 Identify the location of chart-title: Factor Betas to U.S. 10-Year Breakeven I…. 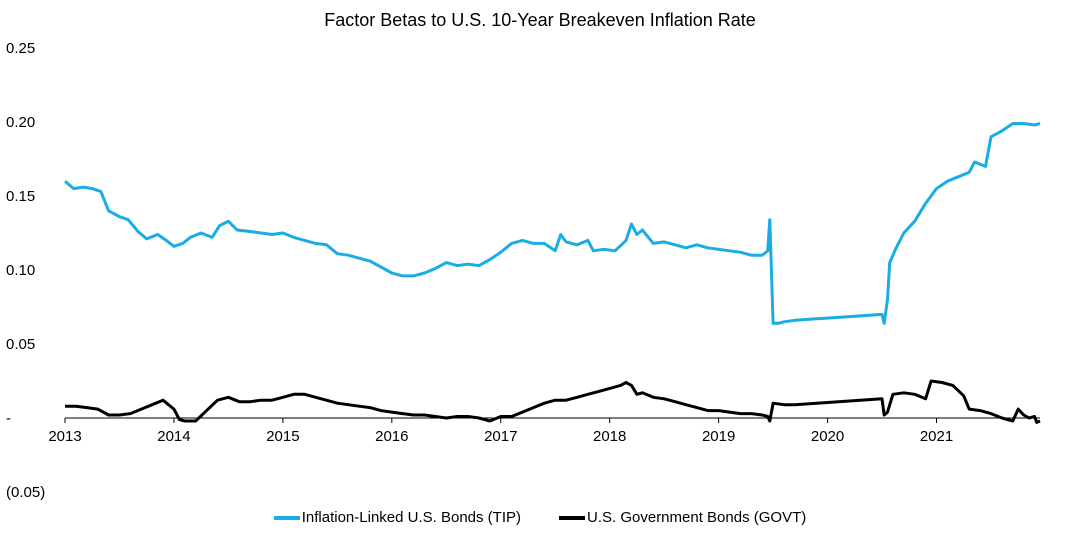
(540, 20).